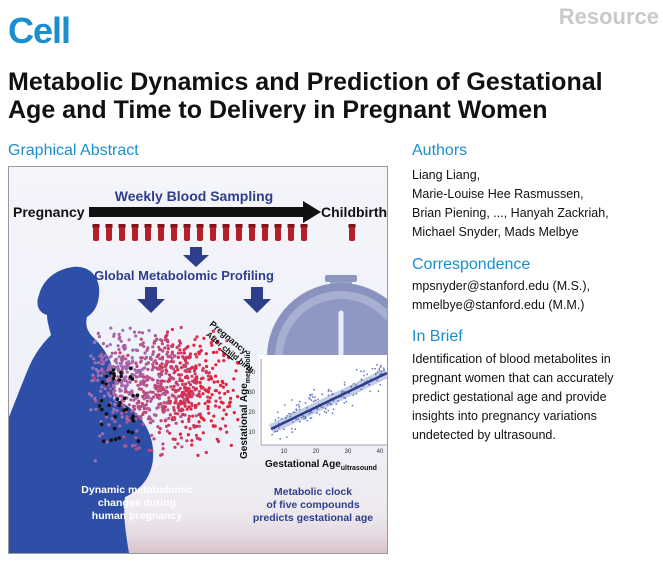  What do you see at coordinates (437, 336) in the screenshot?
I see `in-brief-heading: In Brief` at bounding box center [437, 336].